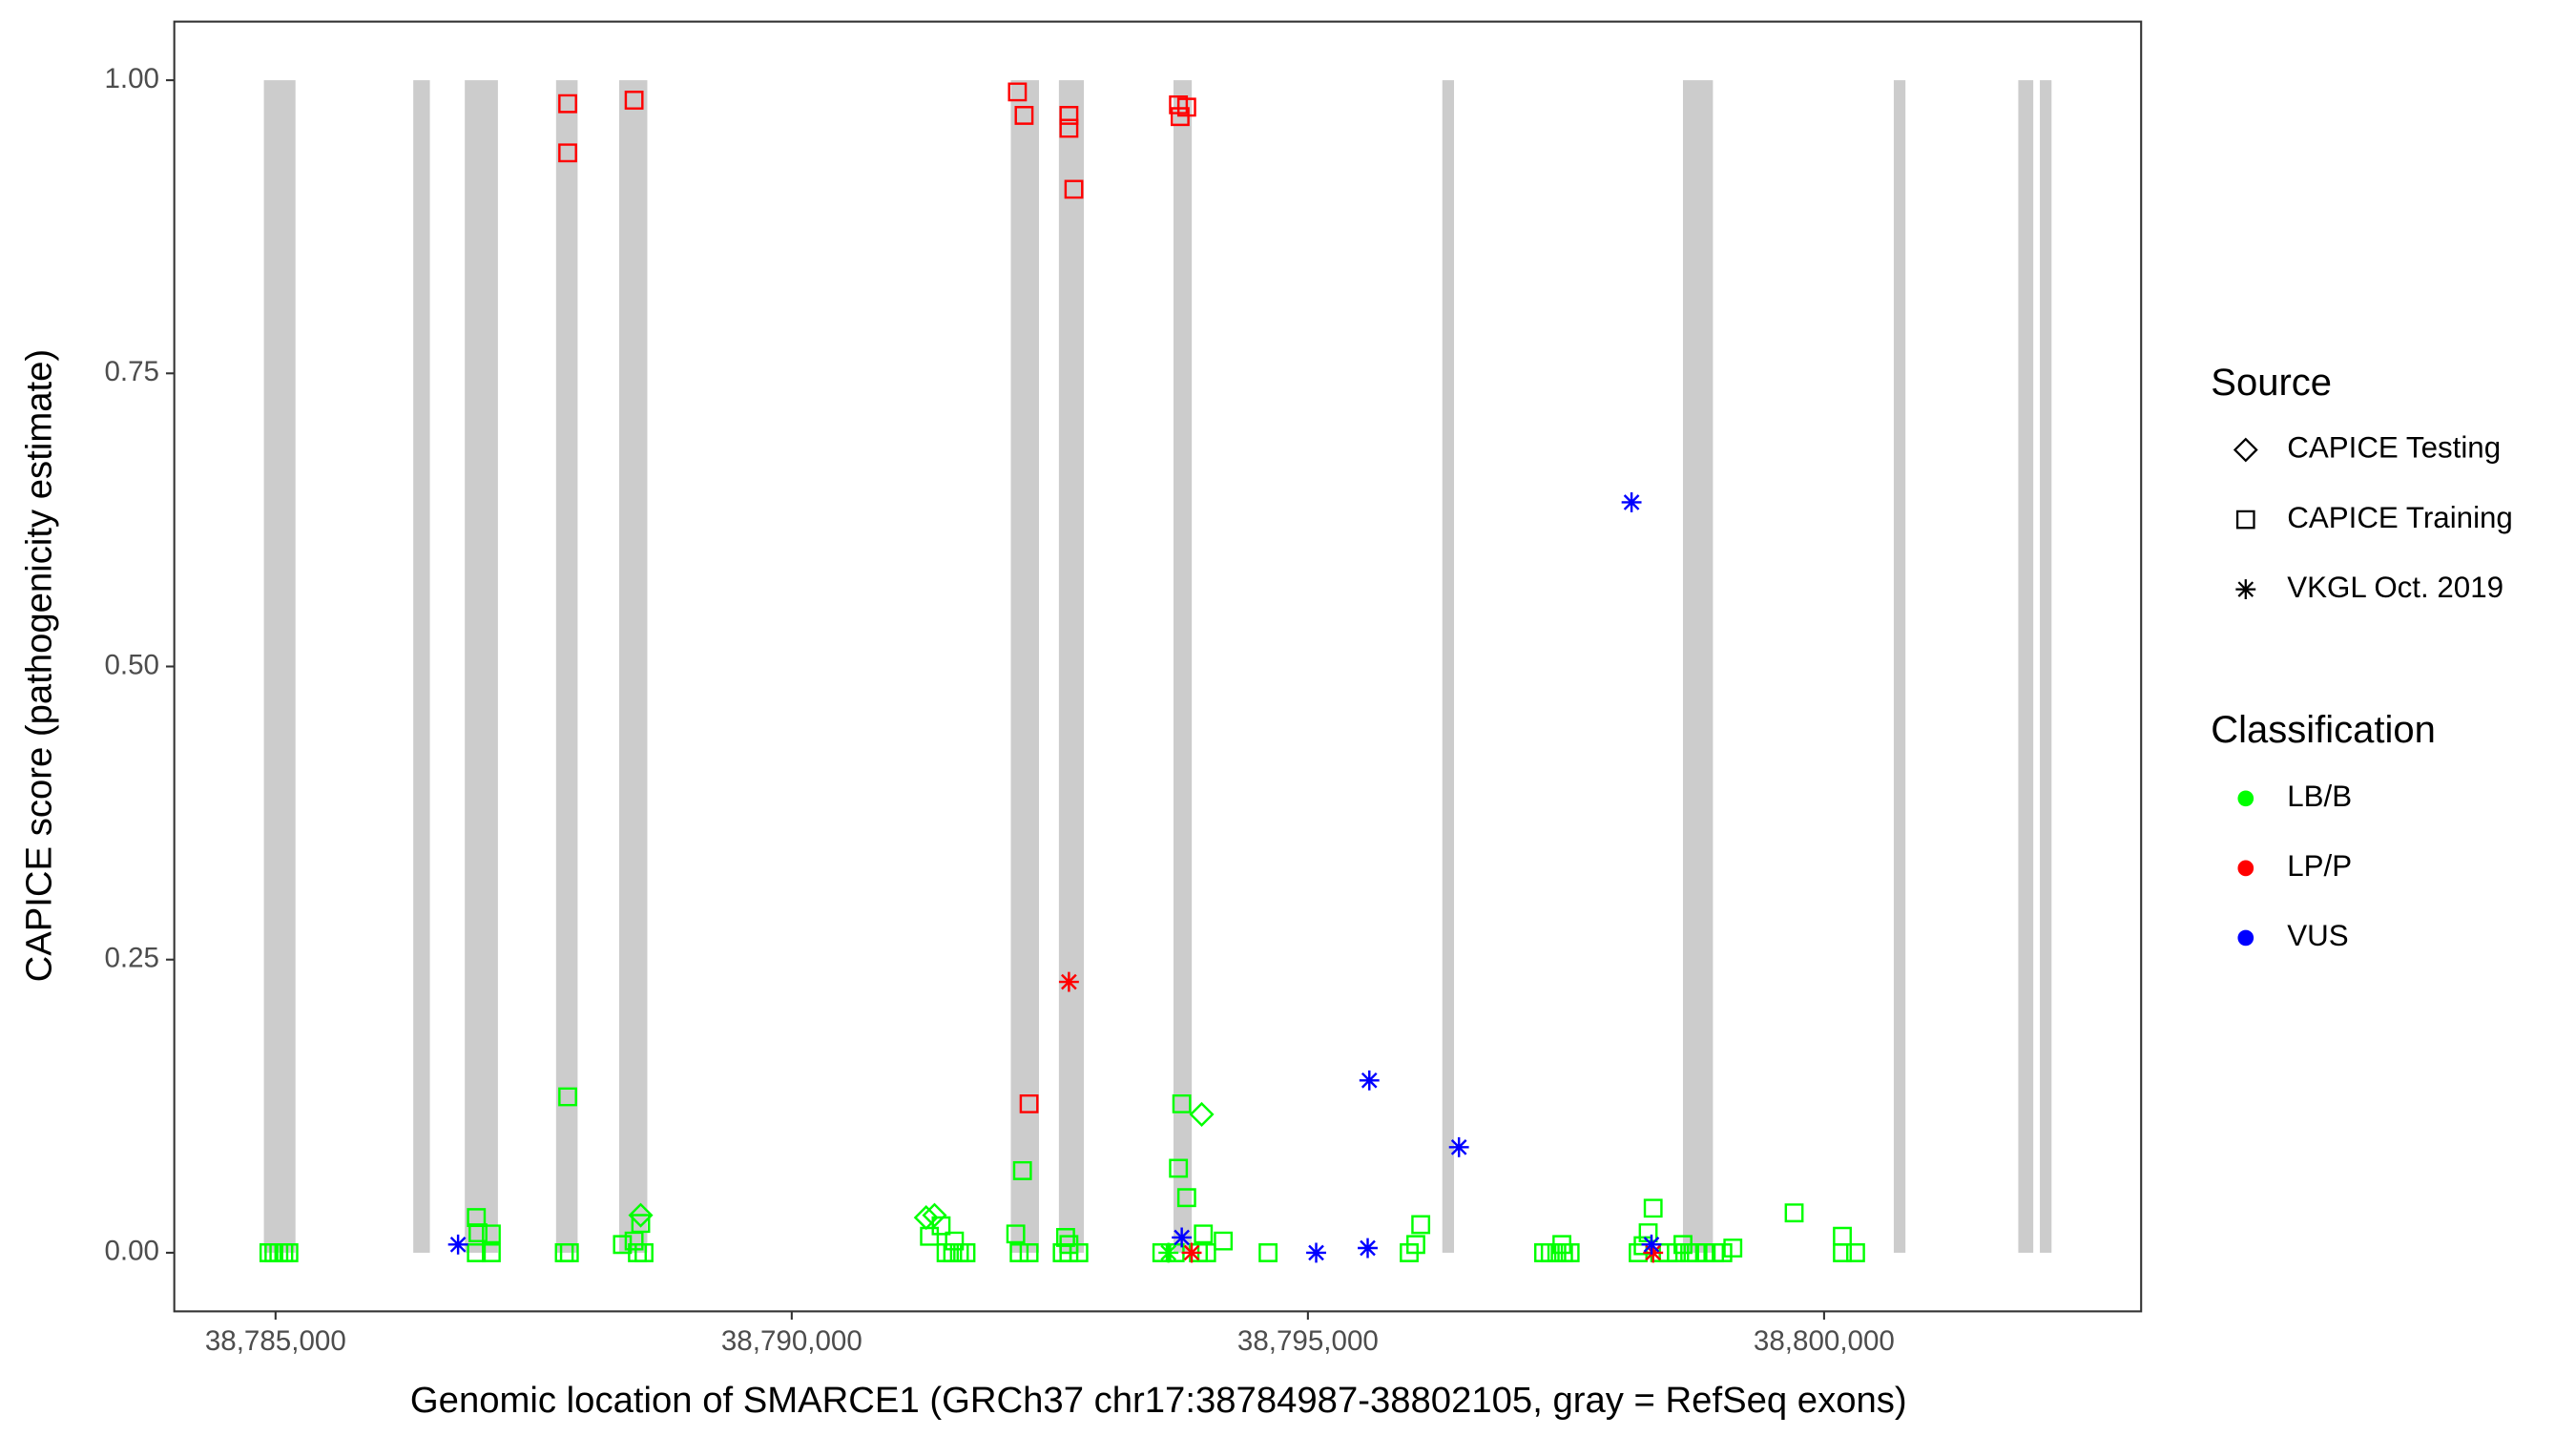 This screenshot has height=1436, width=2576. What do you see at coordinates (2317, 935) in the screenshot?
I see `legend-label: VUS` at bounding box center [2317, 935].